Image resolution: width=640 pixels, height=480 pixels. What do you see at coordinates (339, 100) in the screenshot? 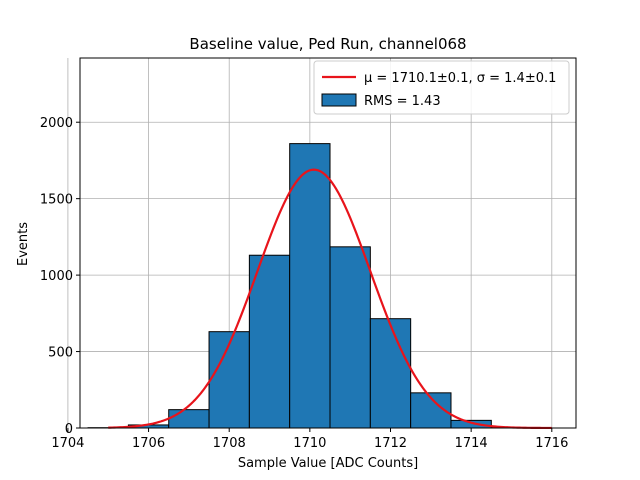
I see `legend-histogram-swatch` at bounding box center [339, 100].